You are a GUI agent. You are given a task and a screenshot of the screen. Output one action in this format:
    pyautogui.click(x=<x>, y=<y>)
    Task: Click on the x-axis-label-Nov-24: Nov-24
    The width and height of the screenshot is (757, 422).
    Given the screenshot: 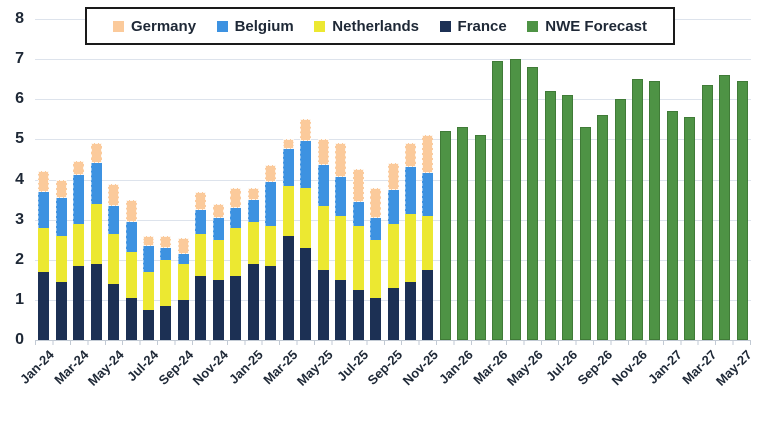 What is the action you would take?
    pyautogui.click(x=210, y=368)
    